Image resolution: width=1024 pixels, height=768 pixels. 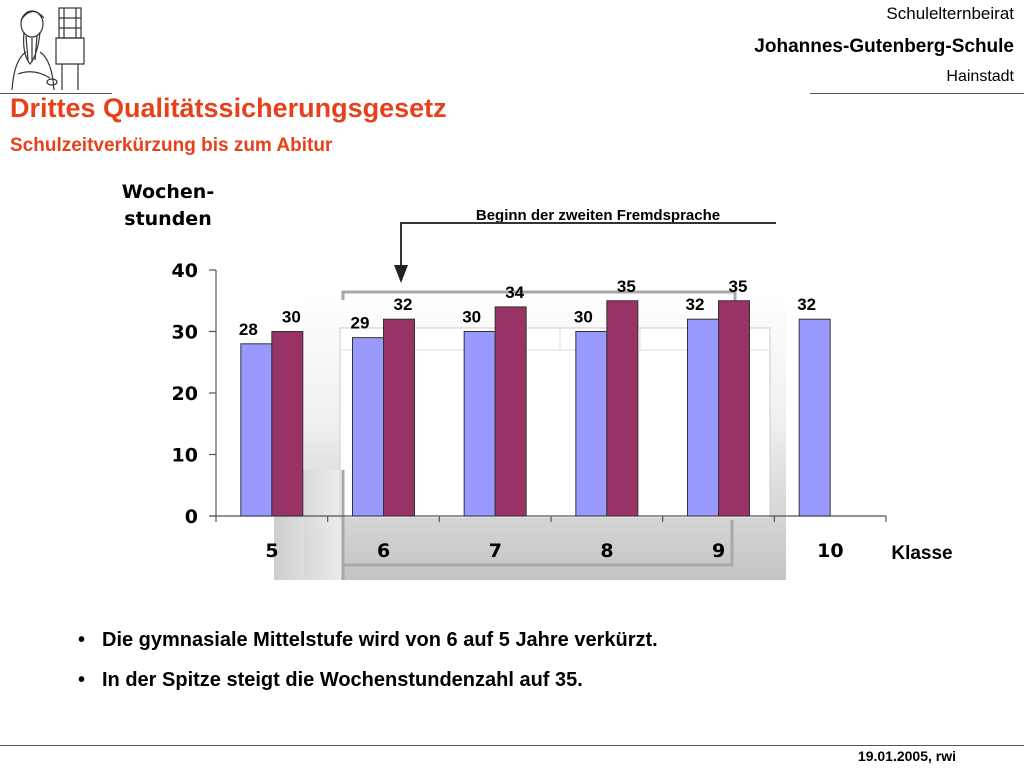 What do you see at coordinates (171, 145) in the screenshot?
I see `page-subtitle: Schulzeitverkürzung bis zum Abitur` at bounding box center [171, 145].